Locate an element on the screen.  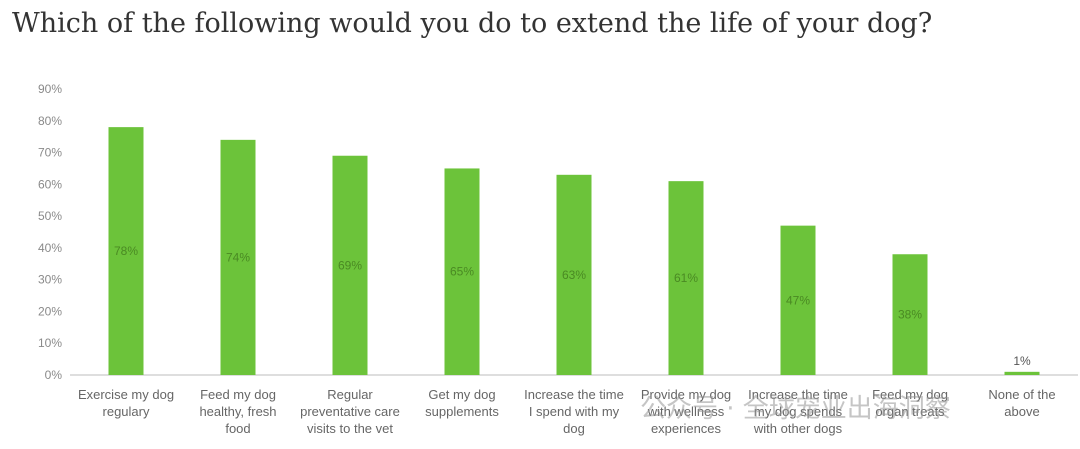
category-label: Provide my dog with wellness experiences is located at coordinates (686, 411).